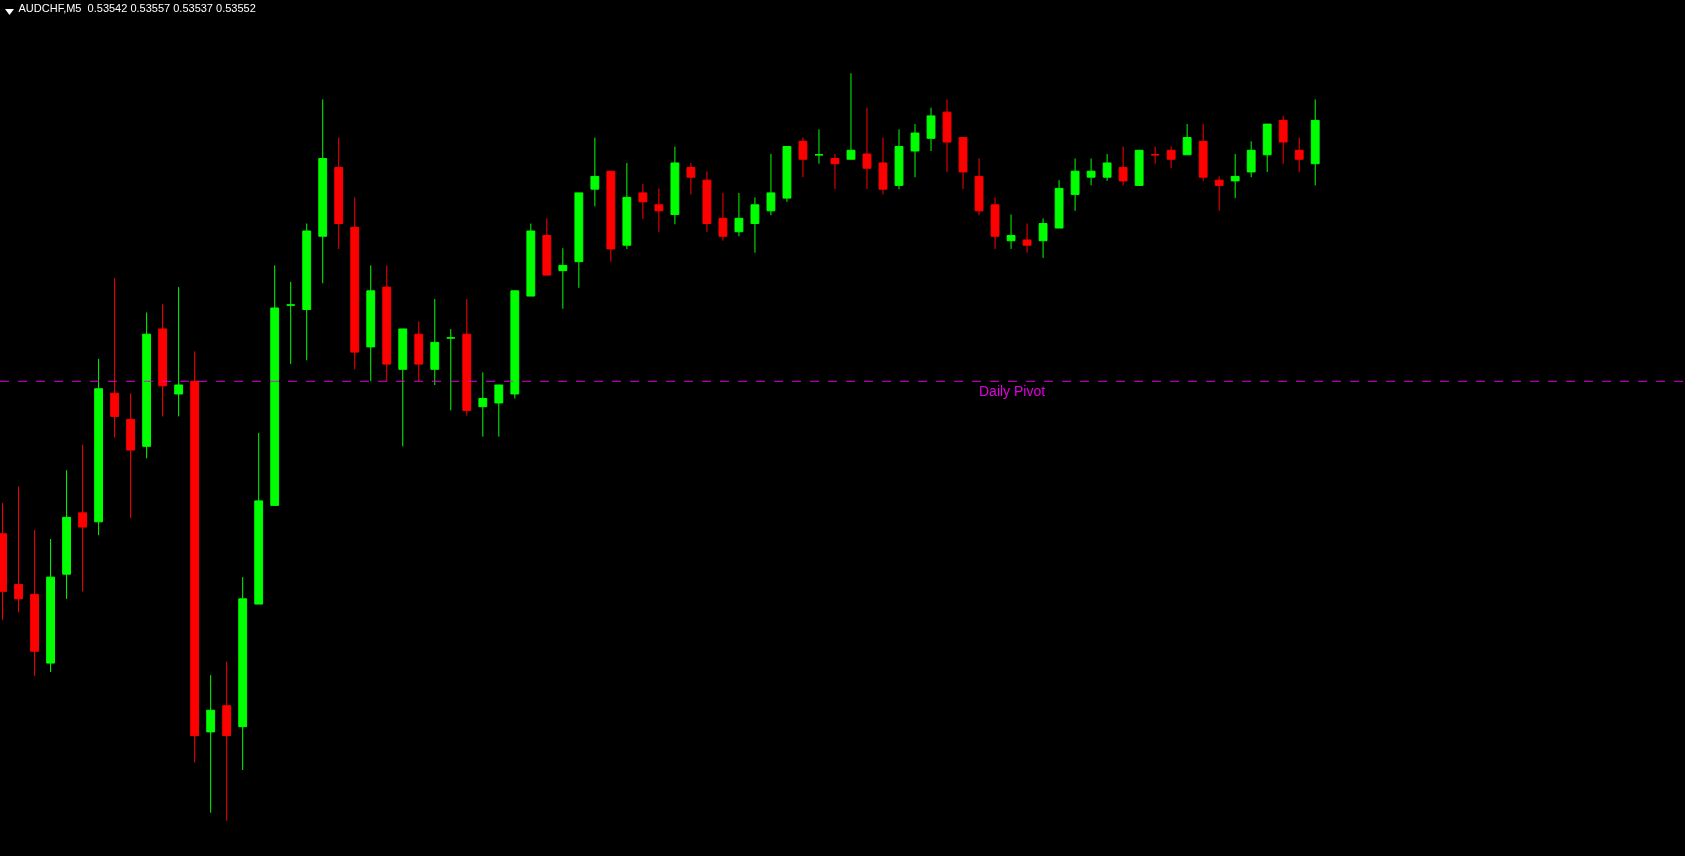 The image size is (1685, 856). I want to click on ref-line-label: Daily Pivot, so click(1012, 391).